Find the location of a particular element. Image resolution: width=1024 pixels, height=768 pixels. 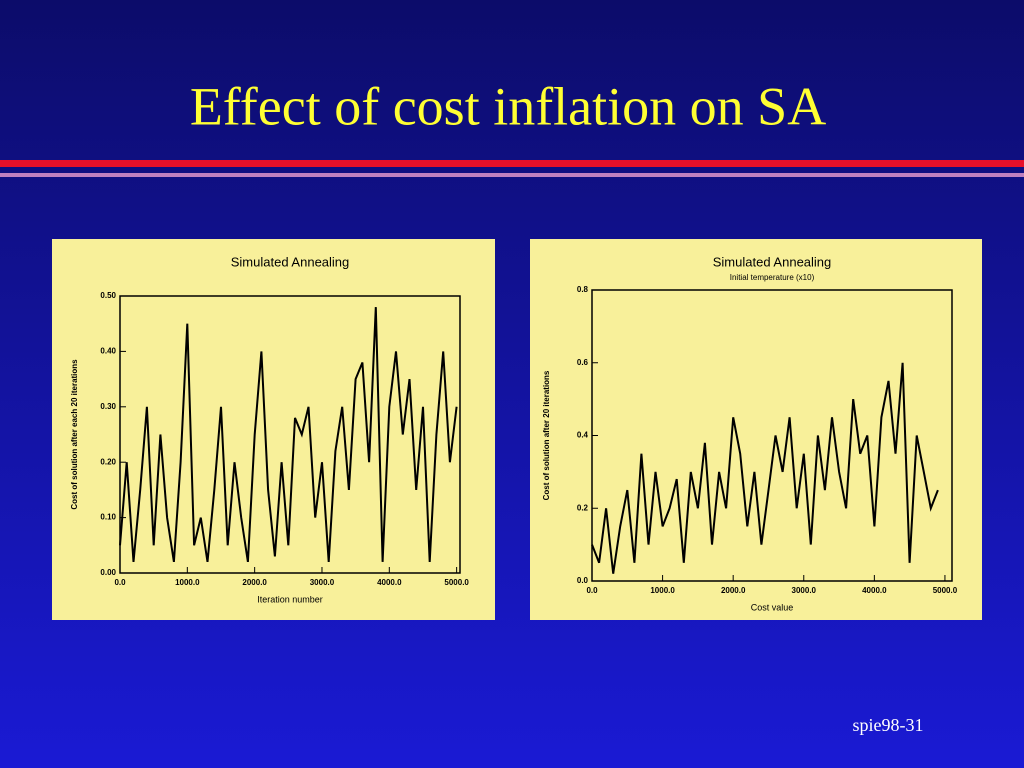

y-tick-label: 0.2 is located at coordinates (583, 507).